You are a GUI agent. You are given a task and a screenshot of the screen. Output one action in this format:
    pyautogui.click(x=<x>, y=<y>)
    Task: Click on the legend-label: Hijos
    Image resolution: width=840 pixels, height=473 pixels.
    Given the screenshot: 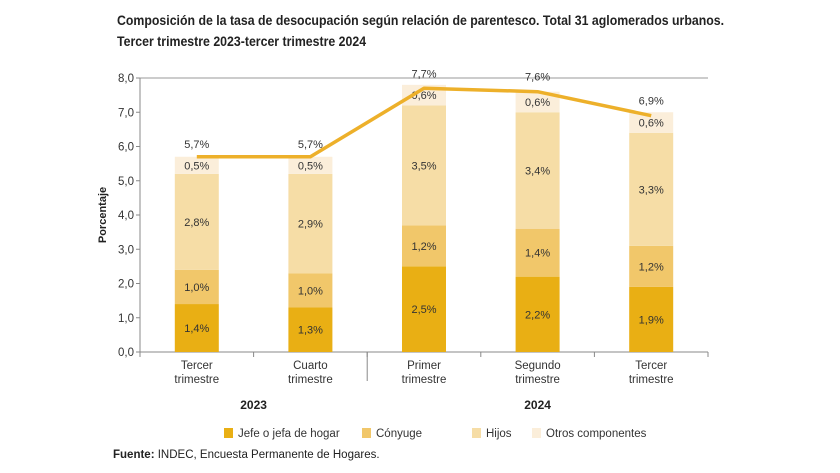 What is the action you would take?
    pyautogui.click(x=499, y=434)
    